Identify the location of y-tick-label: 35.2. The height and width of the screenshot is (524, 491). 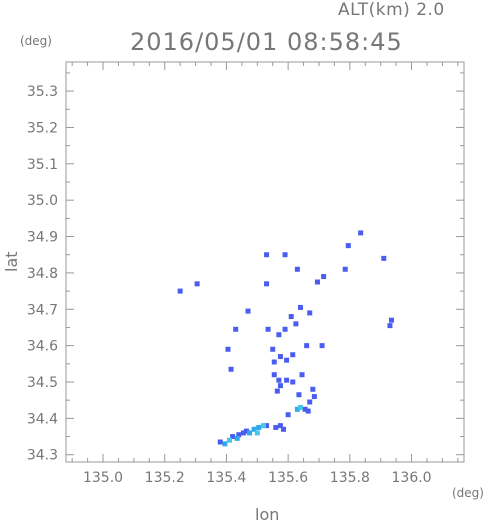
(42, 128).